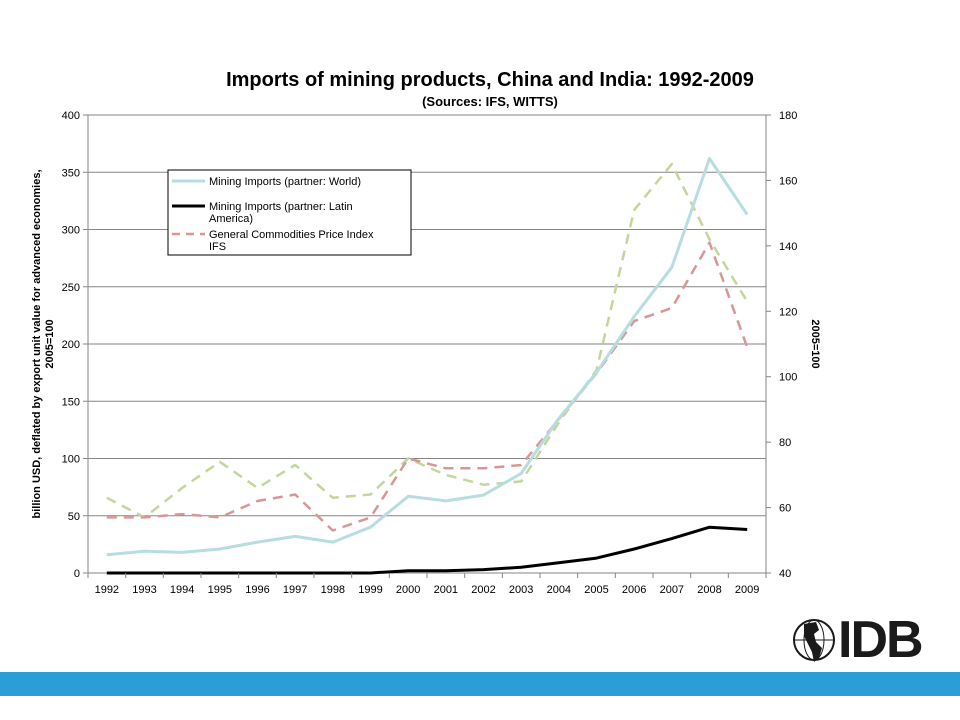  What do you see at coordinates (788, 312) in the screenshot?
I see `right-tick-label: 120` at bounding box center [788, 312].